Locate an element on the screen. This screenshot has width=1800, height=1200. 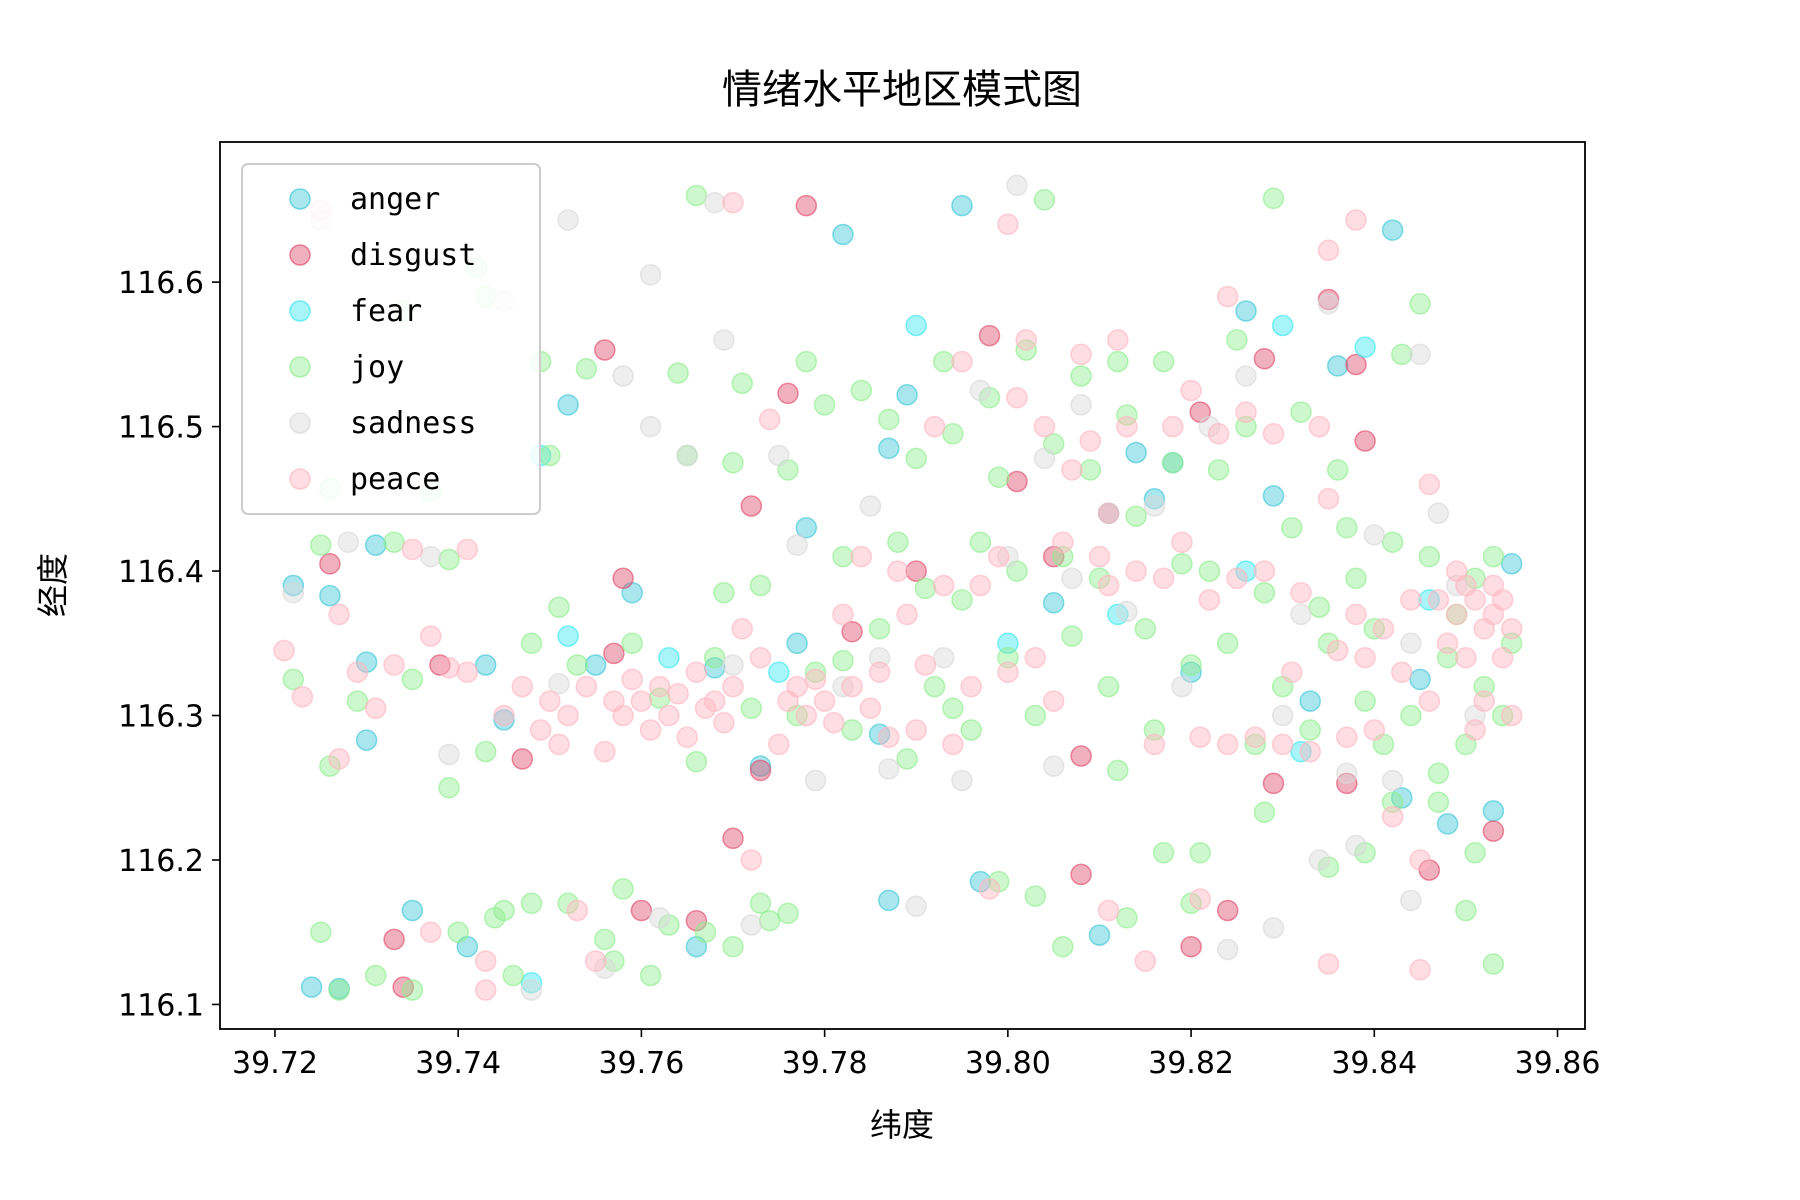
legend-label-sadness: sadness is located at coordinates (413, 423).